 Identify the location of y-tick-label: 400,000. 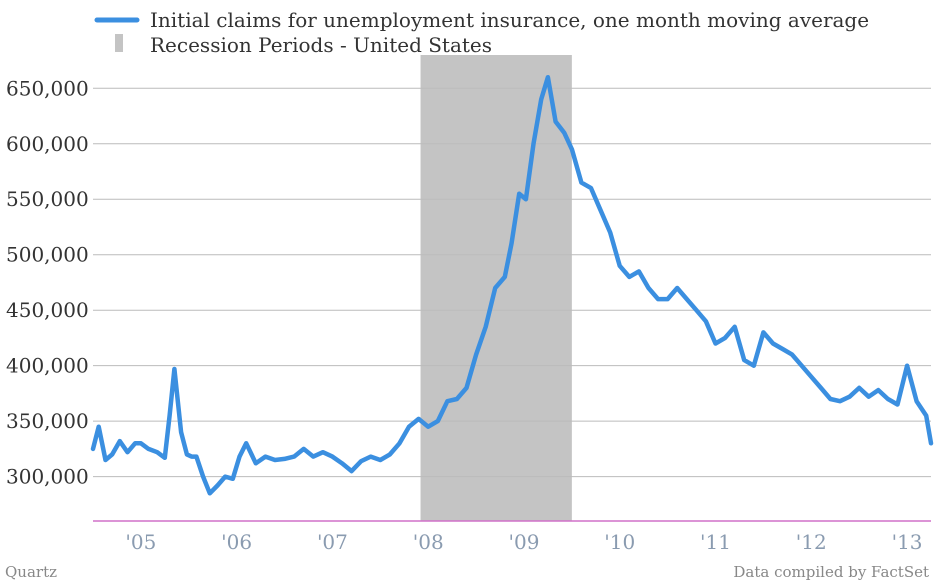
(47, 366).